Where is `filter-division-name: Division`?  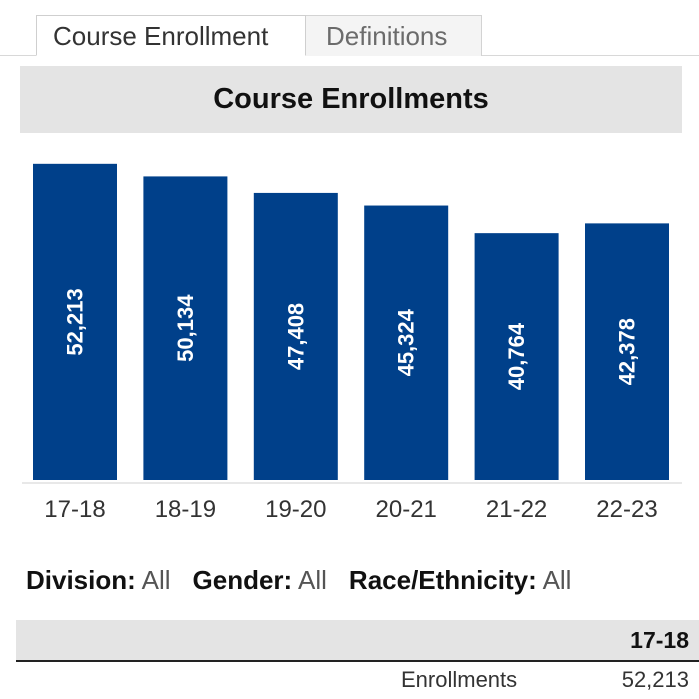
filter-division-name: Division is located at coordinates (77, 580).